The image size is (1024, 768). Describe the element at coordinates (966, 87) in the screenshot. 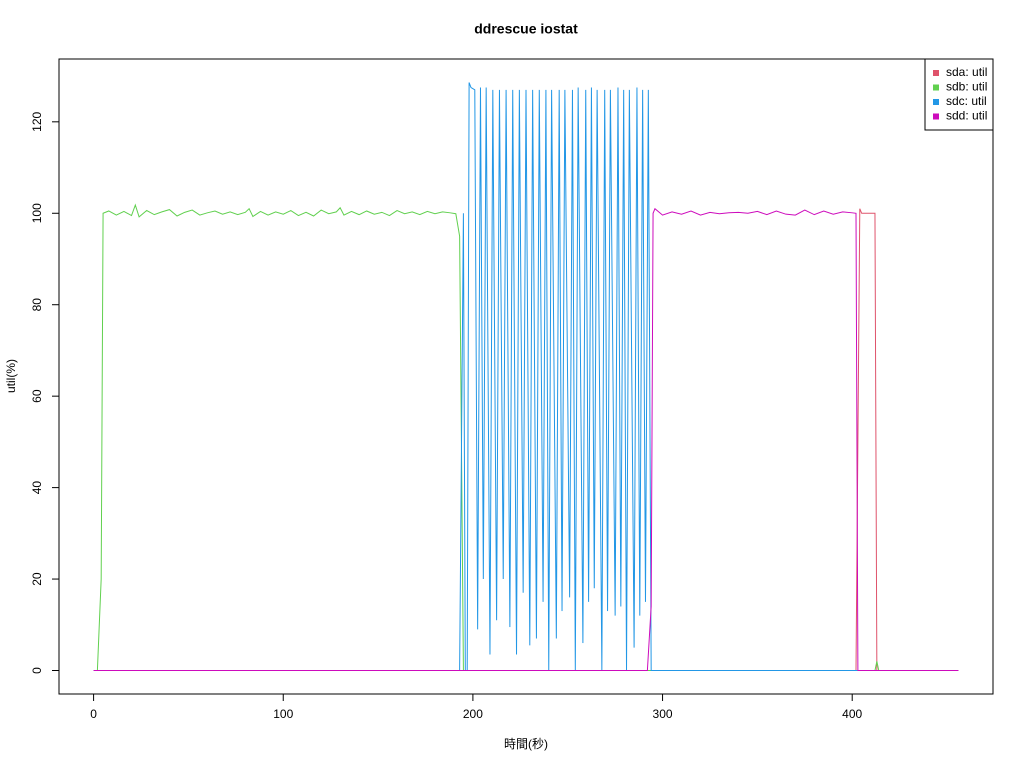

I see `legend-label: sdb: util` at that location.